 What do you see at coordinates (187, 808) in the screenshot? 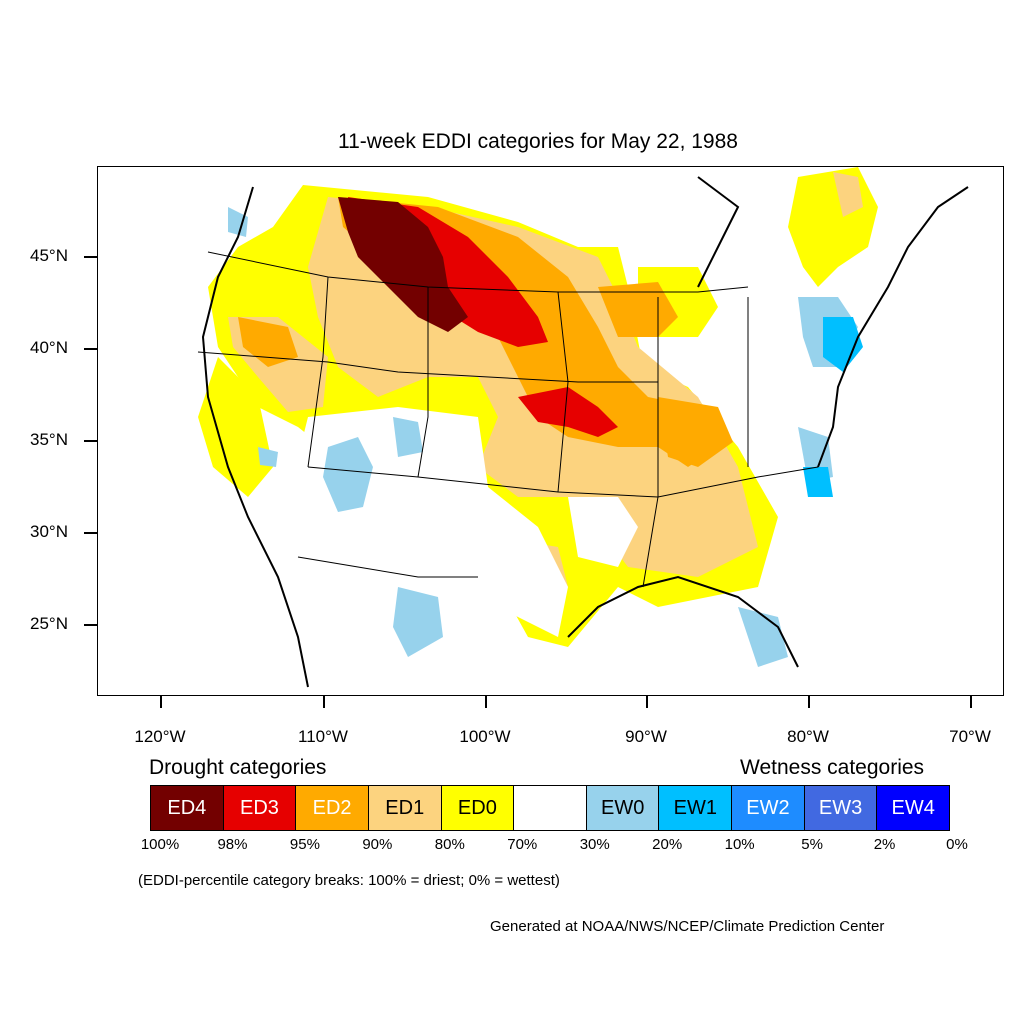
I see `legend-cell: ED4` at bounding box center [187, 808].